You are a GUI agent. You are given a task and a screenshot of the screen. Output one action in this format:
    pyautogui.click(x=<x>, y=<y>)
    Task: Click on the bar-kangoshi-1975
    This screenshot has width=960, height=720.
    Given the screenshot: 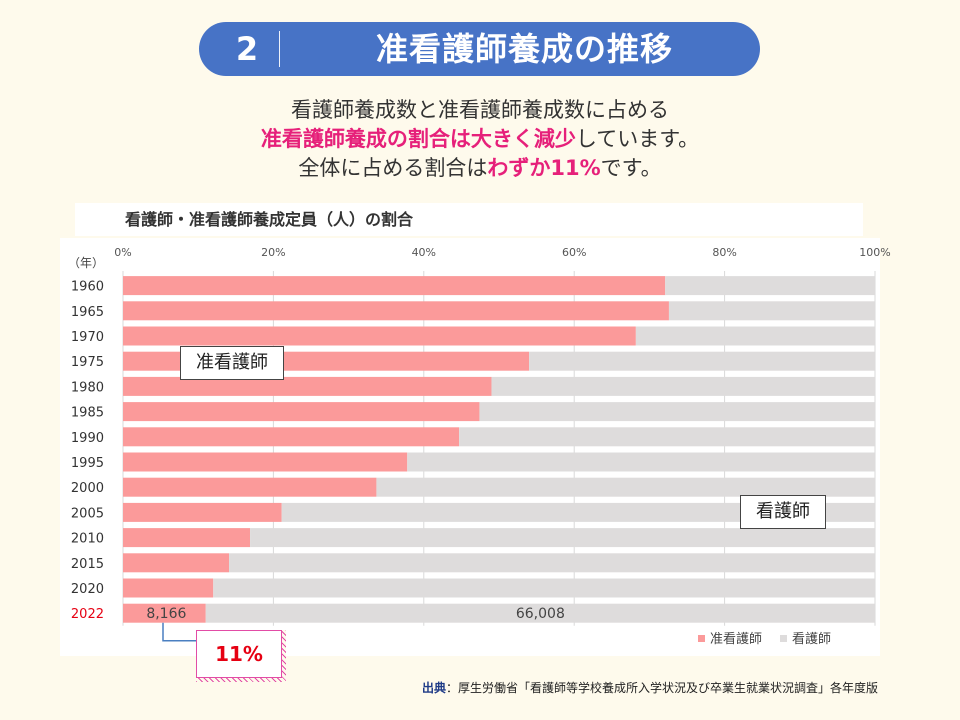 What is the action you would take?
    pyautogui.click(x=702, y=361)
    